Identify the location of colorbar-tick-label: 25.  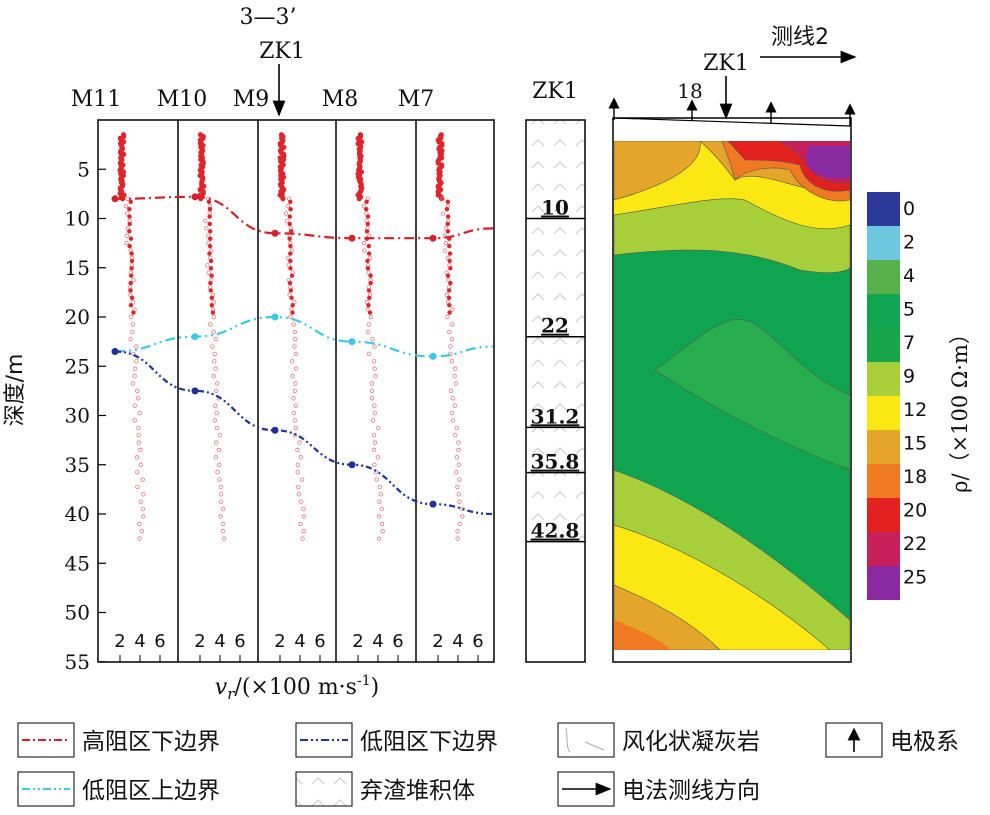
(915, 578).